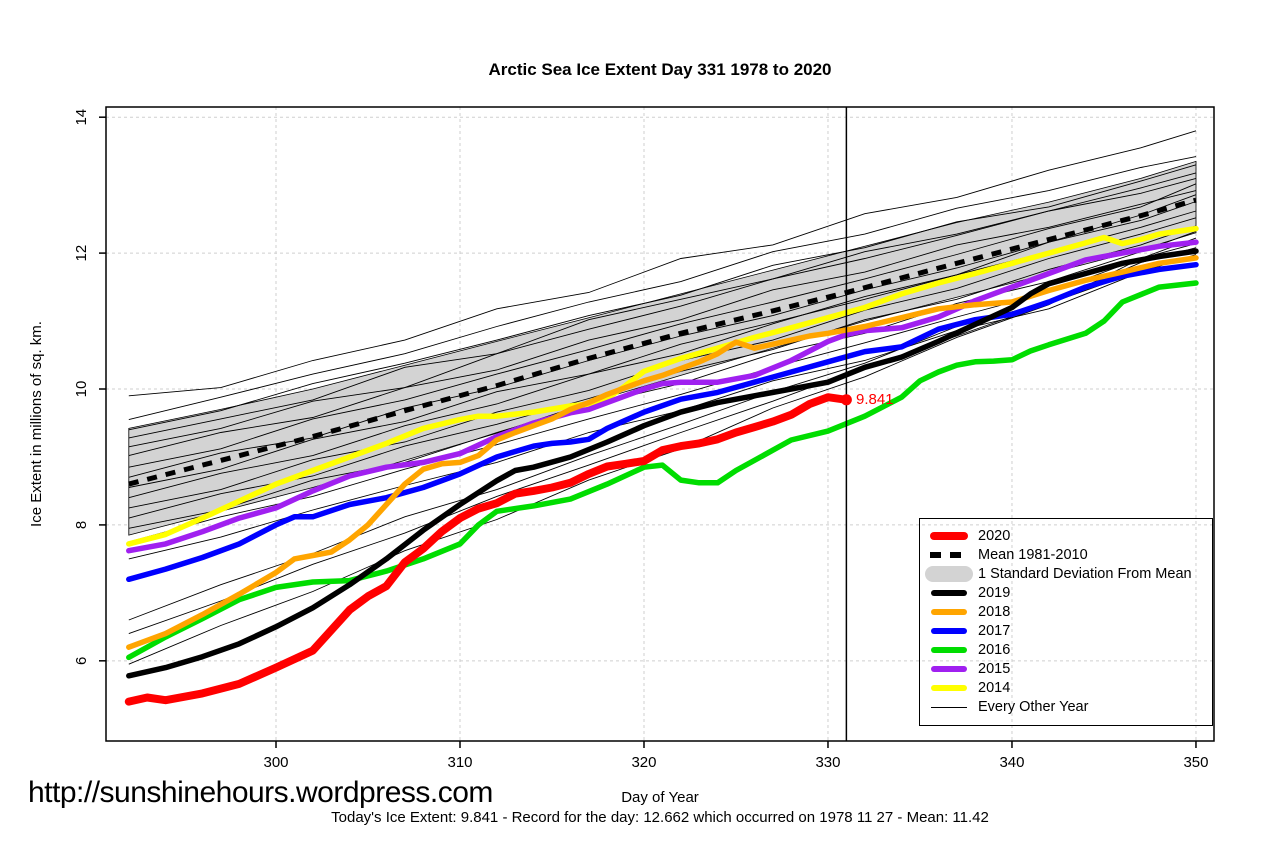  Describe the element at coordinates (81, 661) in the screenshot. I see `y-tick-label: 6` at that location.